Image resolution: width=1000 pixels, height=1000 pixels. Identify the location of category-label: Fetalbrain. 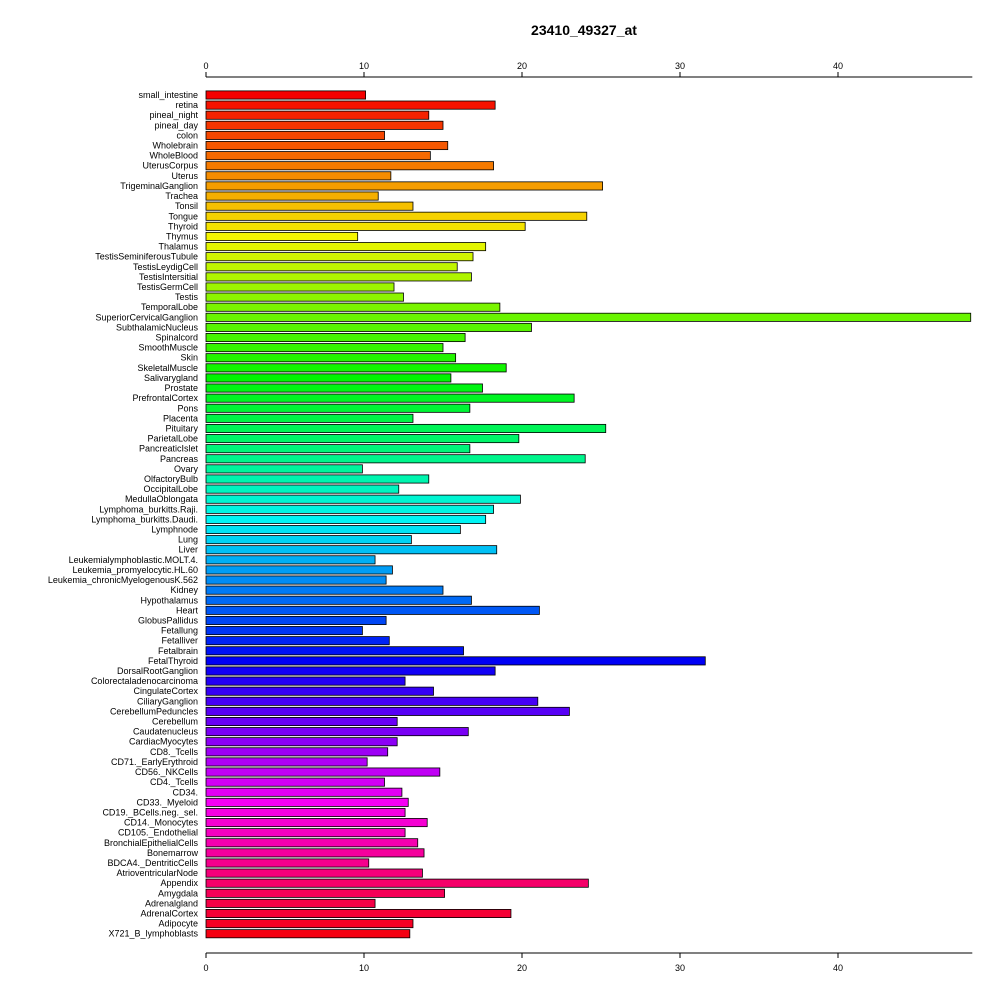
(178, 651).